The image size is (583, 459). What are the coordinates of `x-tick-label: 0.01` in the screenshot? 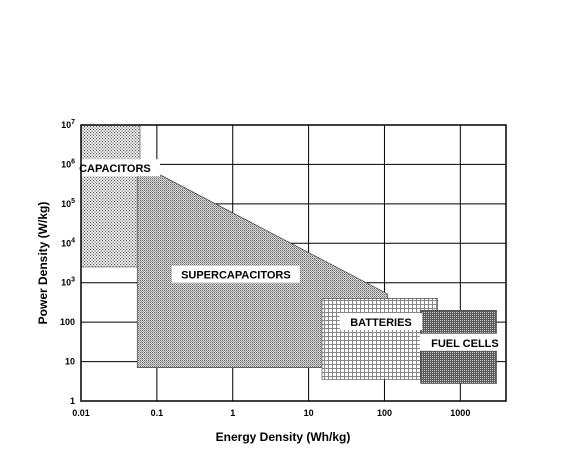 It's located at (81, 413).